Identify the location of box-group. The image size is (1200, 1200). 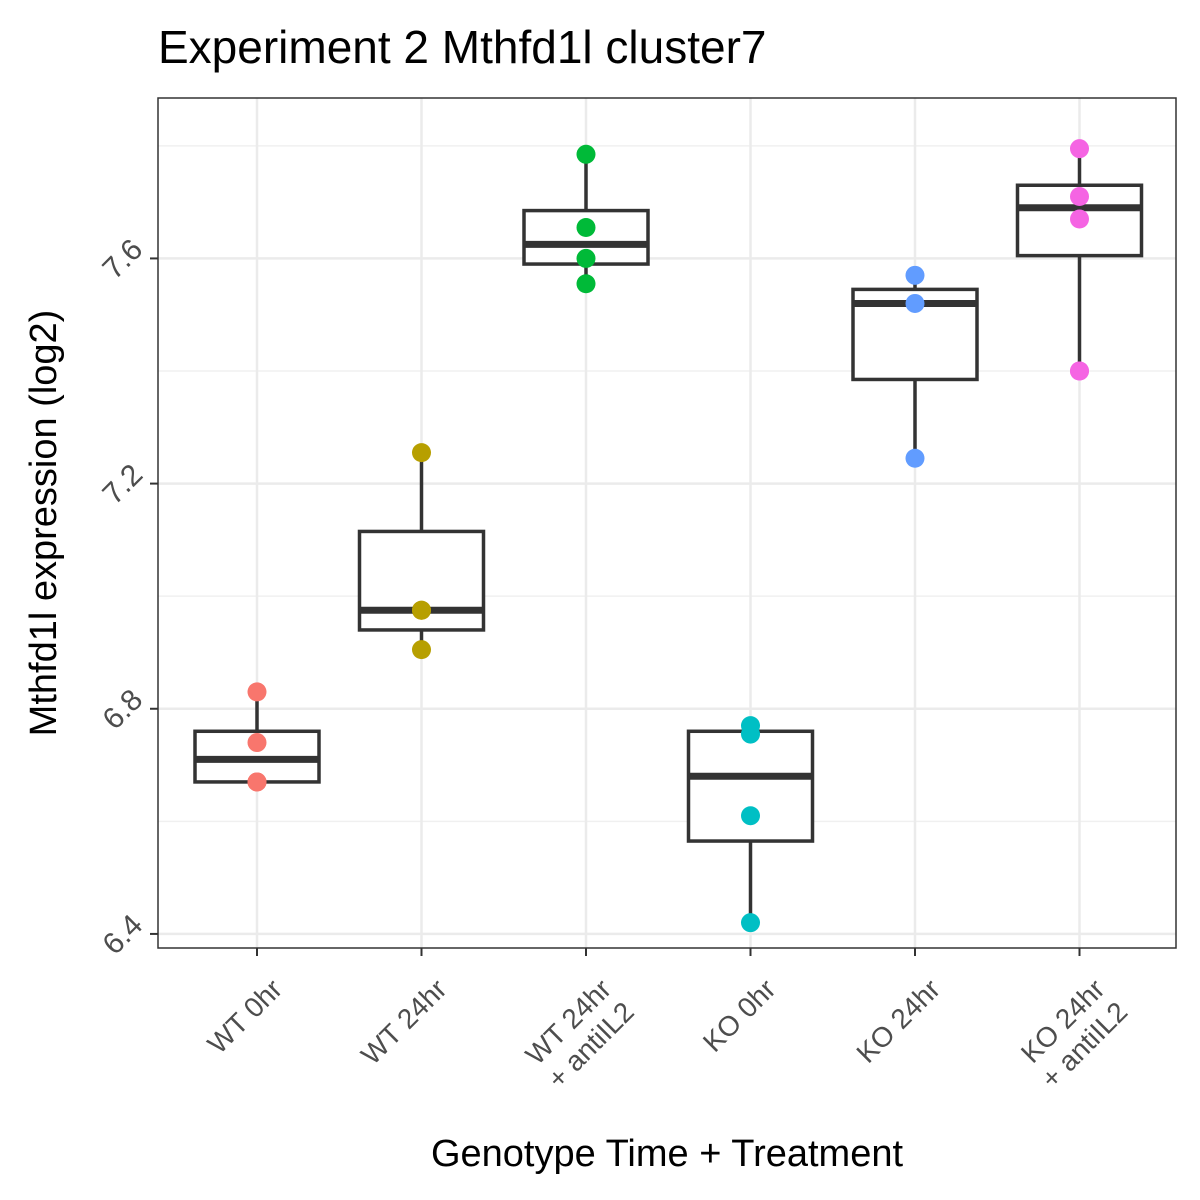
(257, 737).